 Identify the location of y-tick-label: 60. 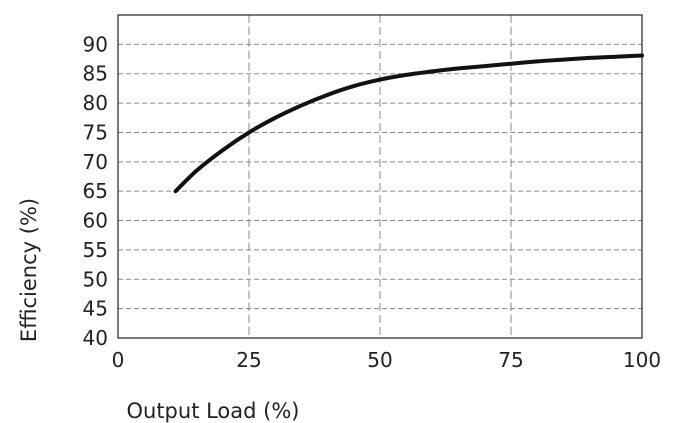
(95, 221).